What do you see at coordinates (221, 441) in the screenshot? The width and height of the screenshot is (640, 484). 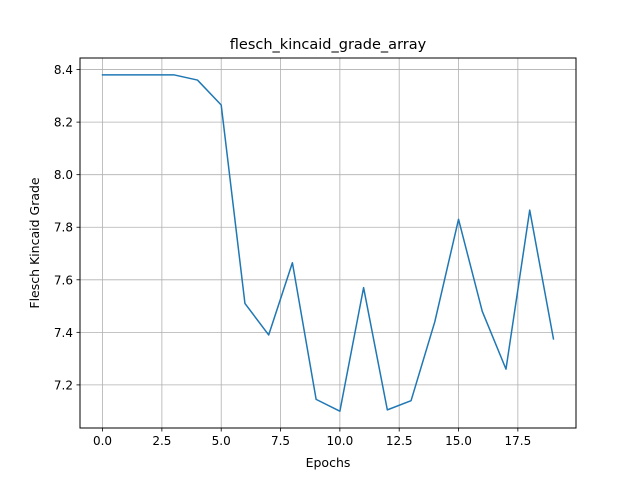 I see `x-tick-label: 5.0` at bounding box center [221, 441].